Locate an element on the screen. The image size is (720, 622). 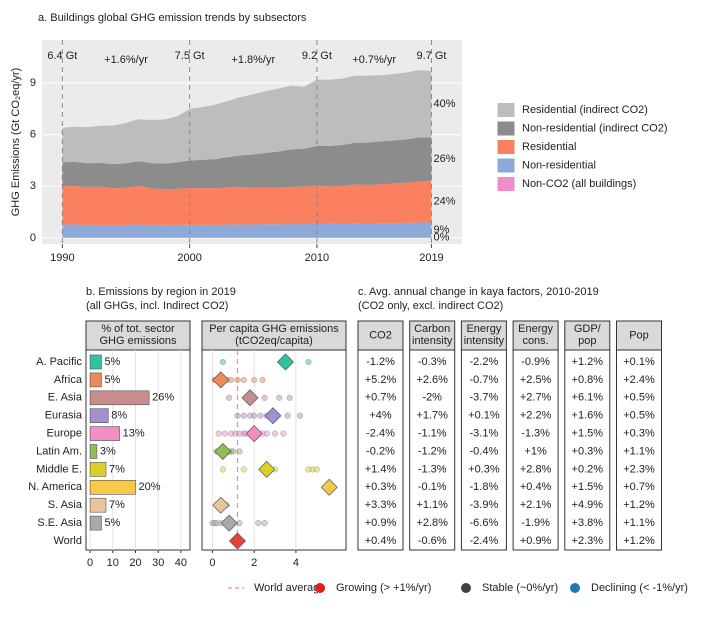
growth-label: +0.7%/yr is located at coordinates (374, 60).